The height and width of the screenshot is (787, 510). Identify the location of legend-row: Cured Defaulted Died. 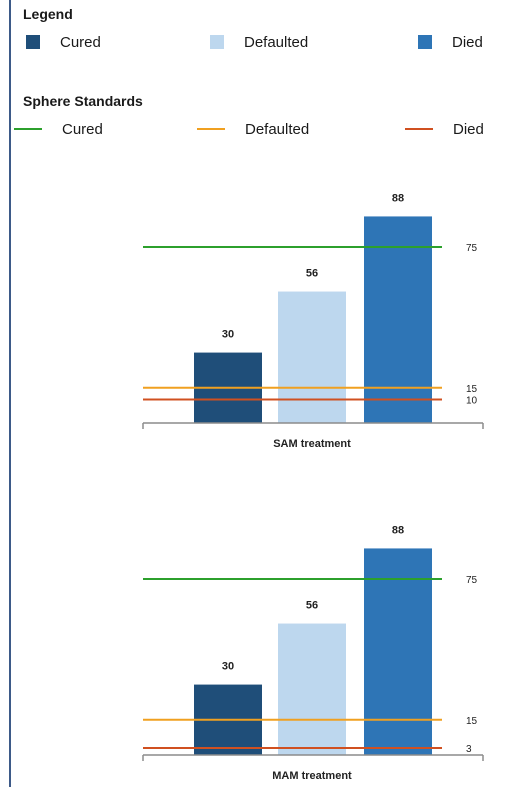
(255, 42).